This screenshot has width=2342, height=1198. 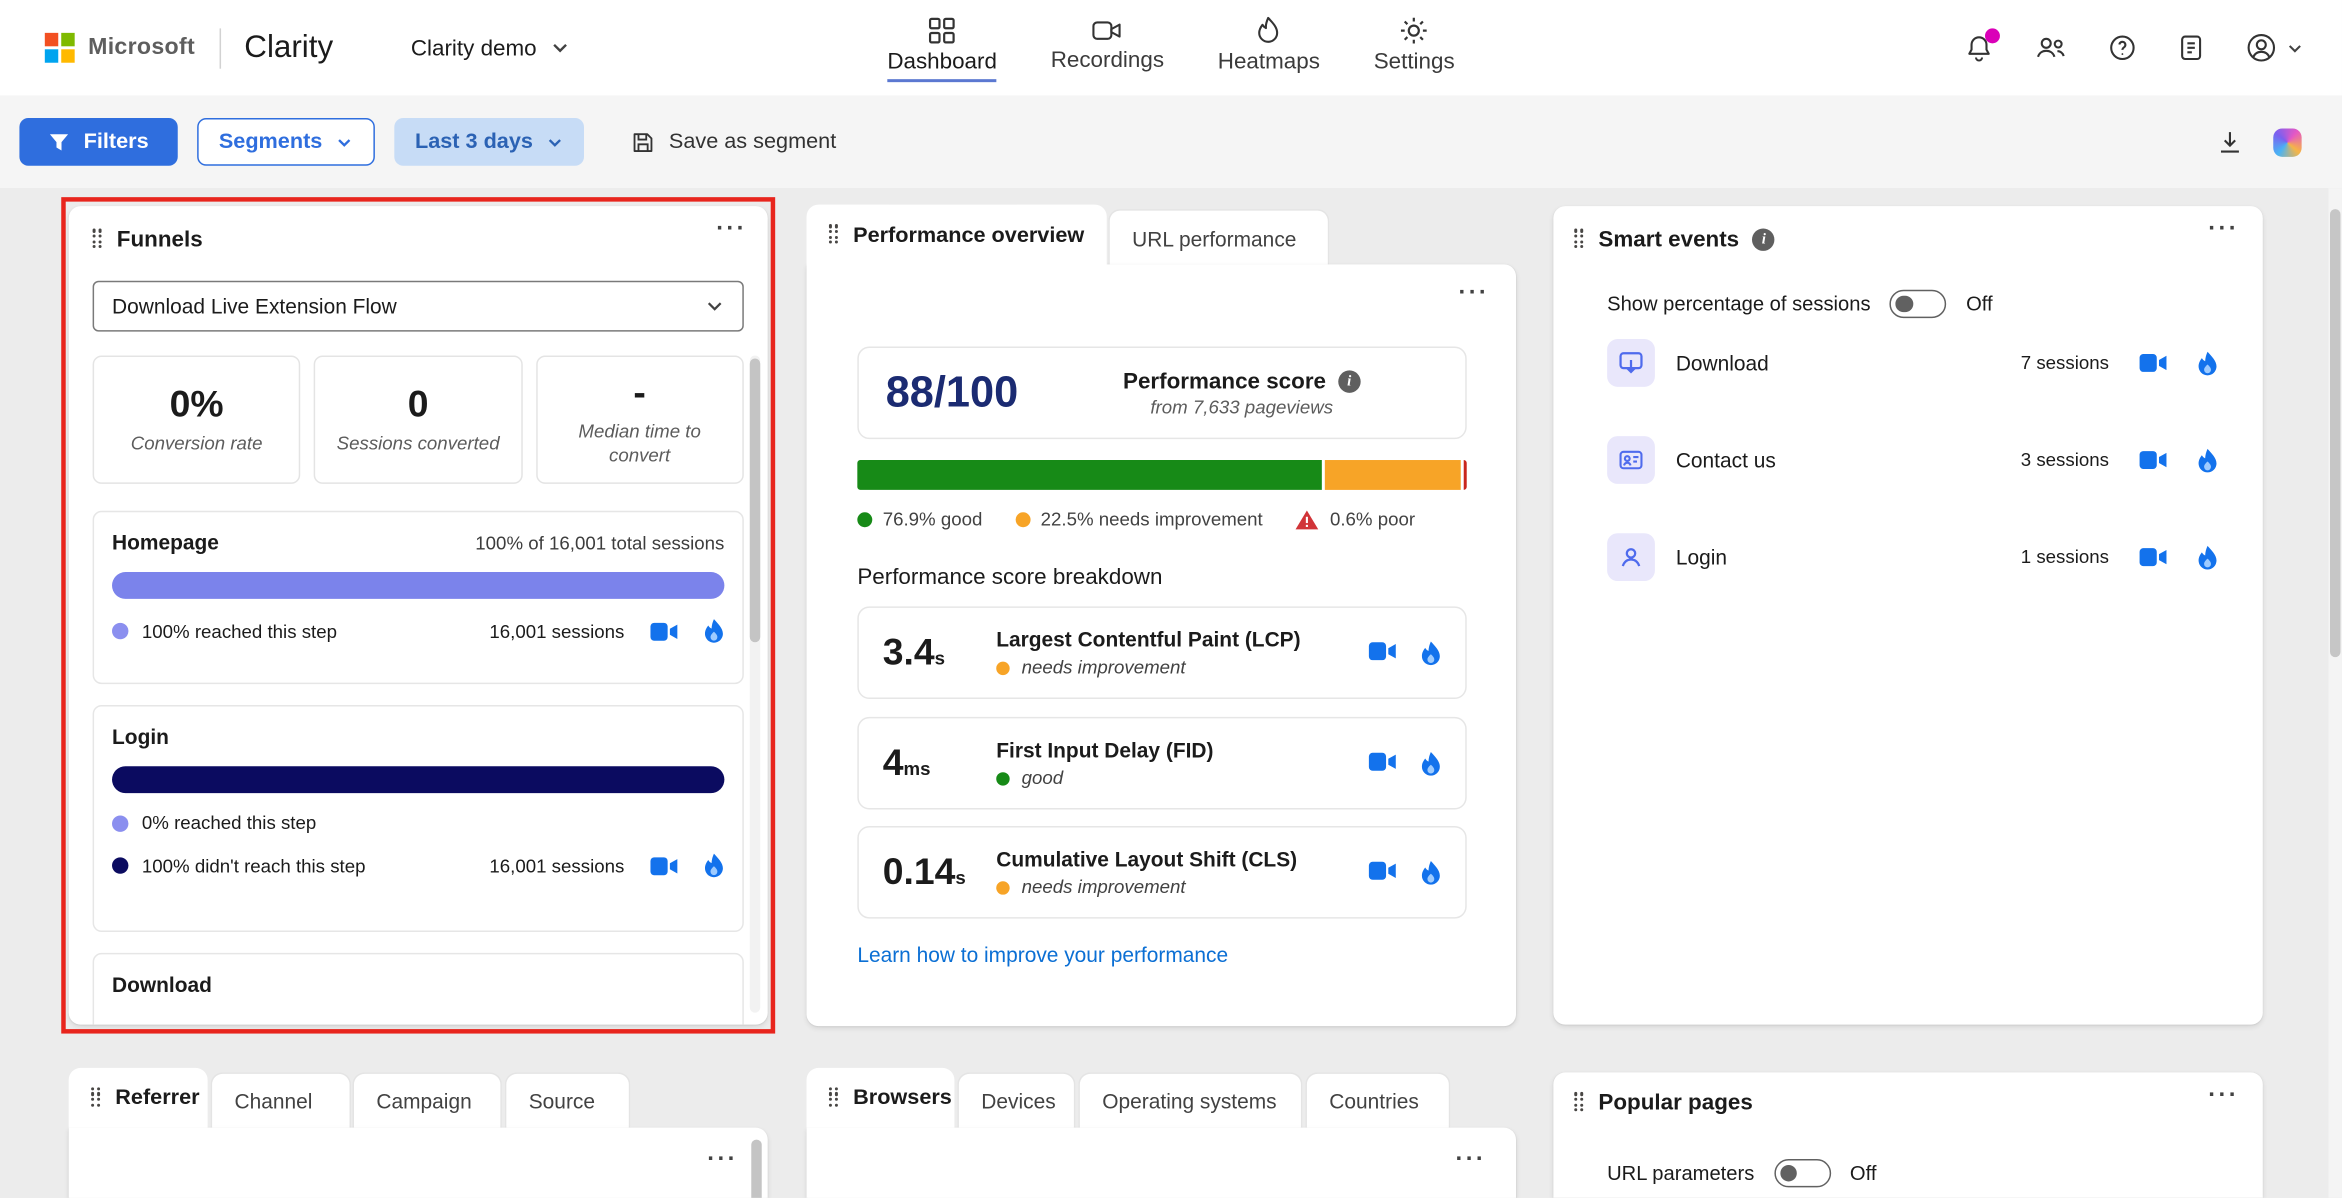 I want to click on url-parameters-toggle, so click(x=1802, y=1173).